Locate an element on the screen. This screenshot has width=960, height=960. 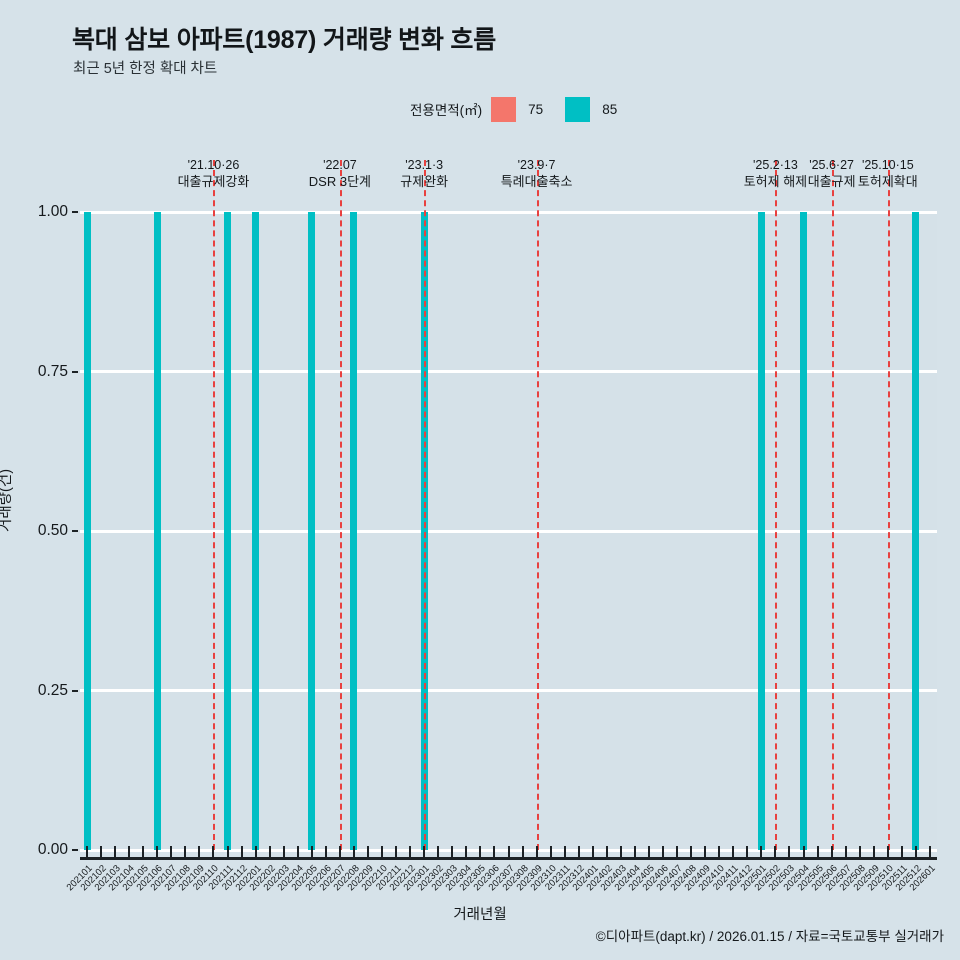
event-annotation: '23.9·7 특례대출축소 is located at coordinates (537, 173).